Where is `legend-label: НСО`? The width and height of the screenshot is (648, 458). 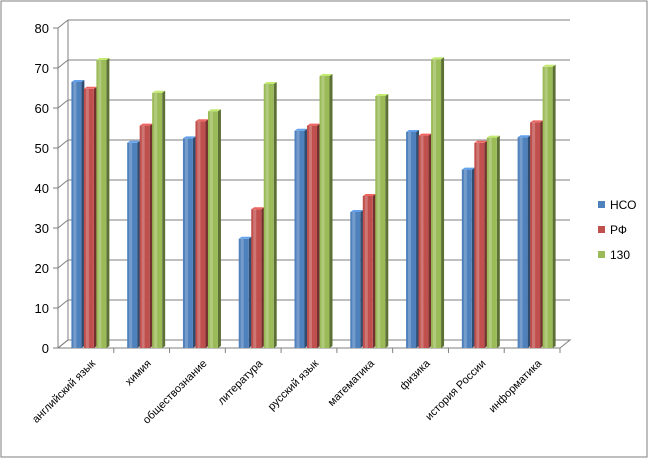 legend-label: НСО is located at coordinates (623, 205).